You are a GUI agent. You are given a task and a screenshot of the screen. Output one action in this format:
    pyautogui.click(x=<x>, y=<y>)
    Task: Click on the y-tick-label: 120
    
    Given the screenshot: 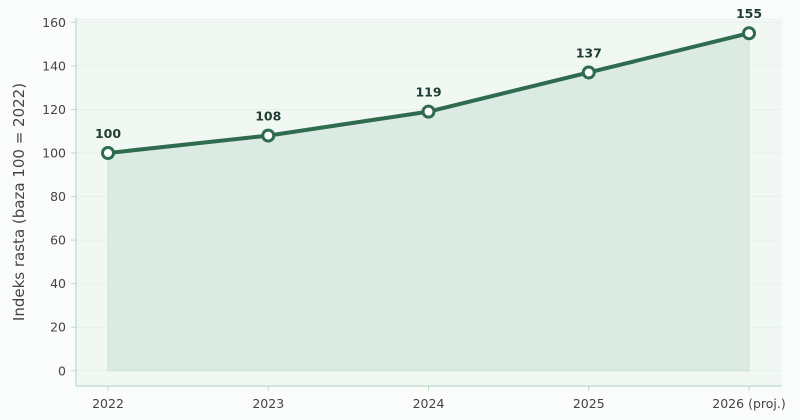 What is the action you would take?
    pyautogui.click(x=54, y=109)
    